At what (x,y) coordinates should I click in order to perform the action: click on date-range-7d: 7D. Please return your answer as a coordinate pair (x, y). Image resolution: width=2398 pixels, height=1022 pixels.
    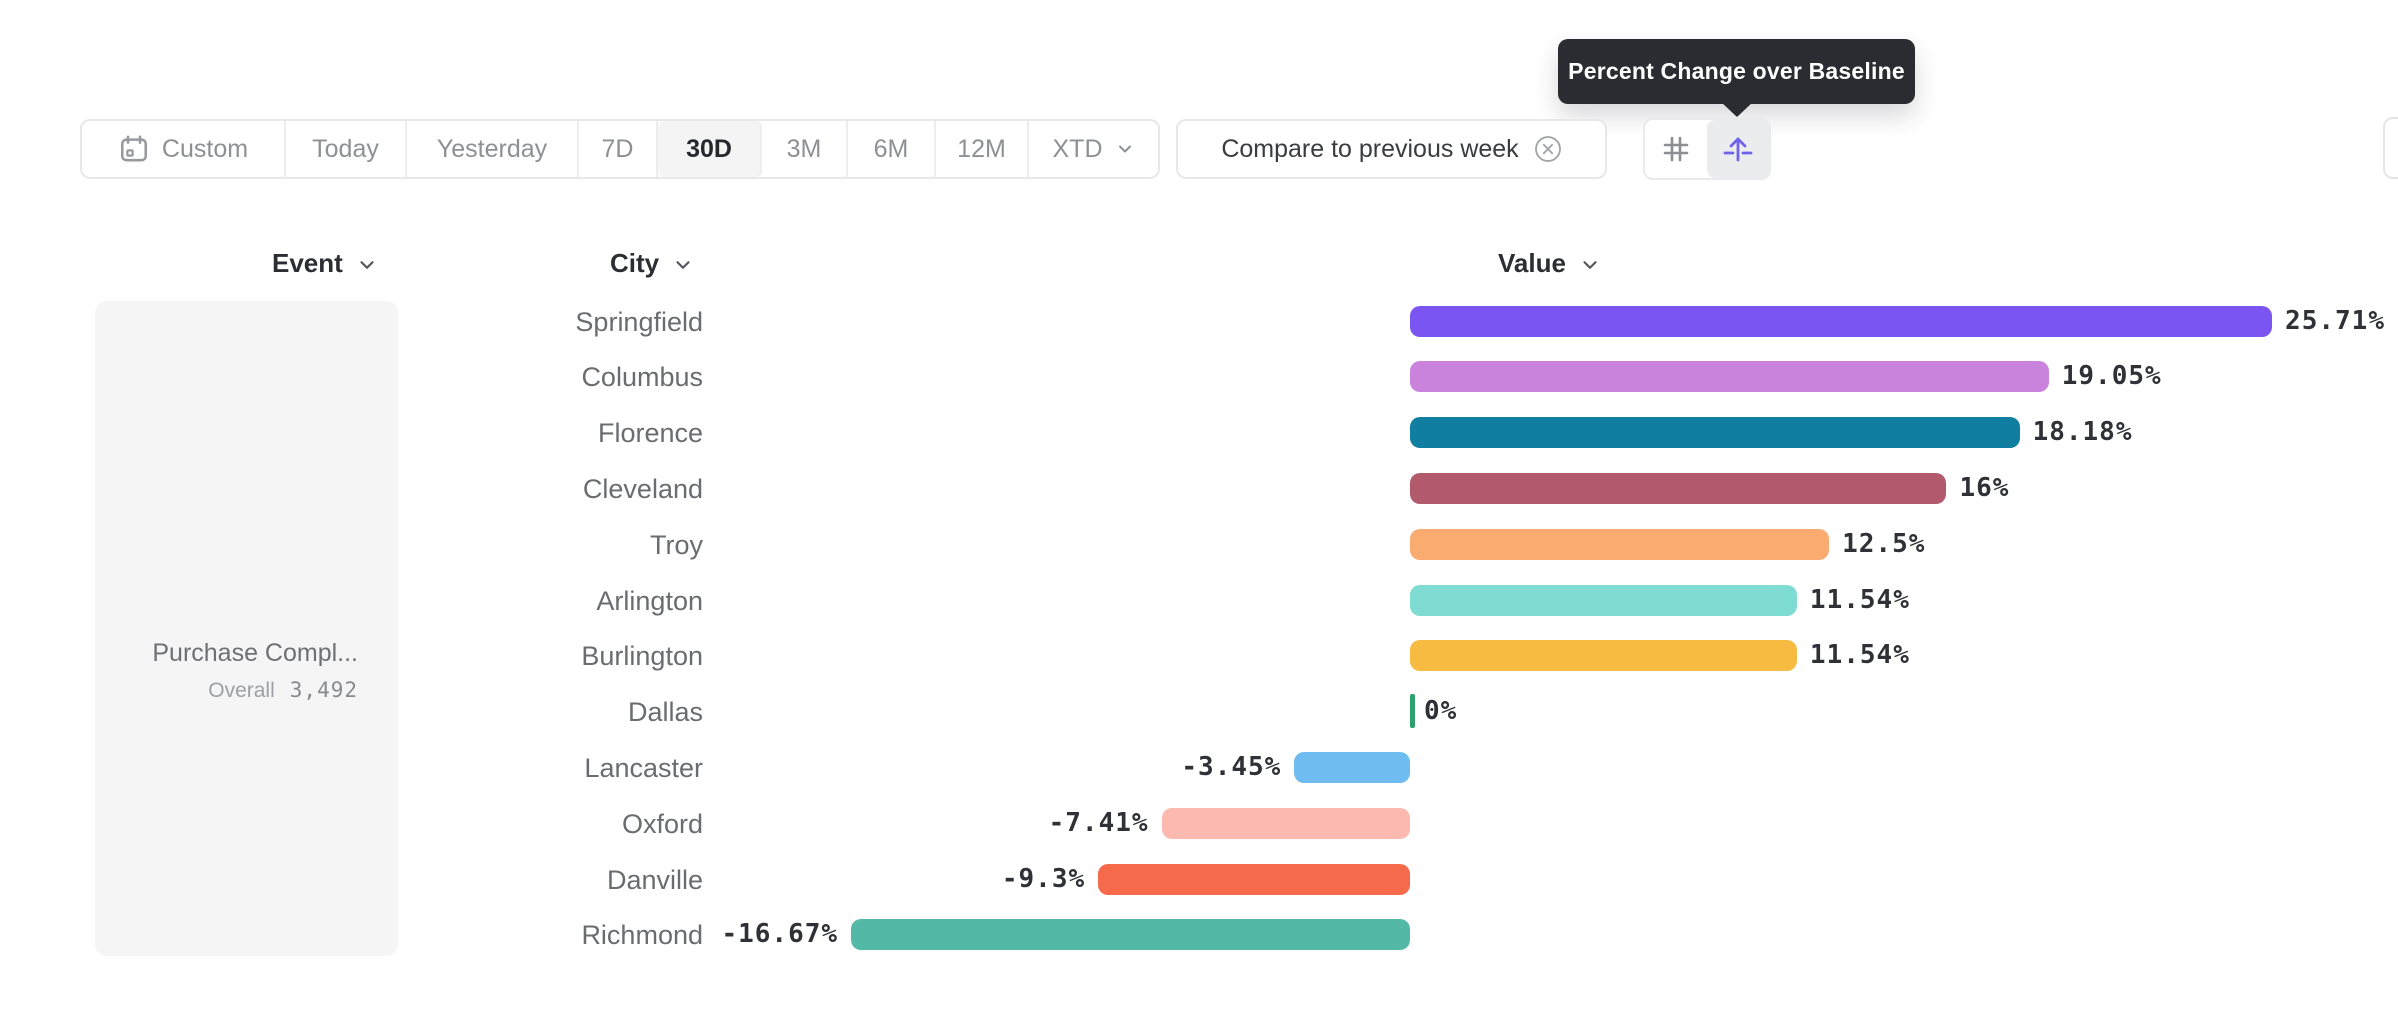
    Looking at the image, I should click on (618, 149).